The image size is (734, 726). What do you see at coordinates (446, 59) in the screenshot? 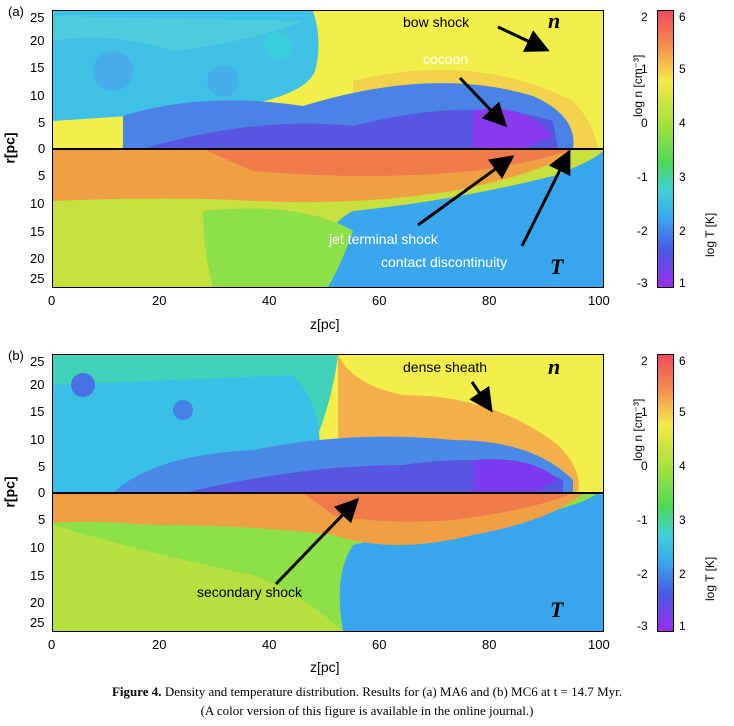
I see `cocoon-label: cocoon` at bounding box center [446, 59].